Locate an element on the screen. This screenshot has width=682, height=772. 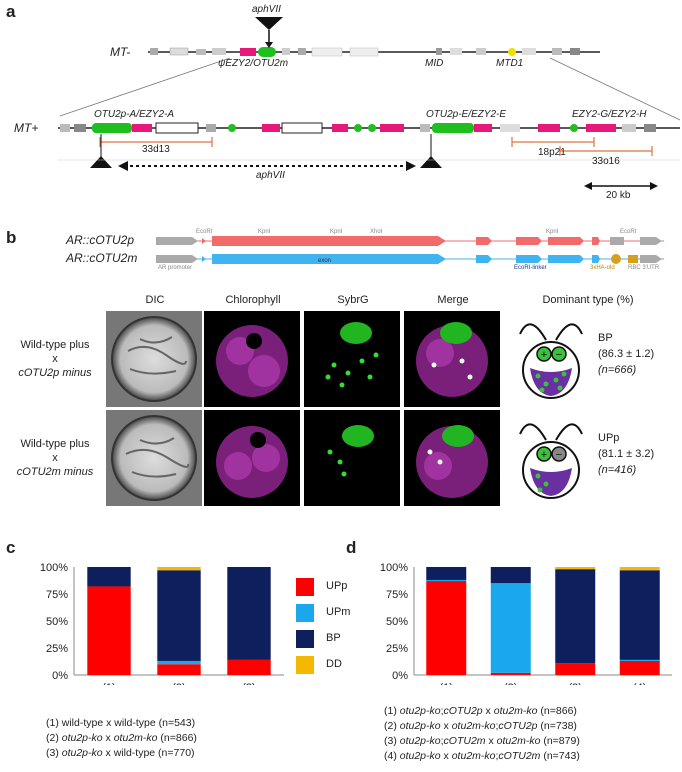
row2-stats: UPp (81.1 ± 3.2) (n=416) is located at coordinates (626, 454).